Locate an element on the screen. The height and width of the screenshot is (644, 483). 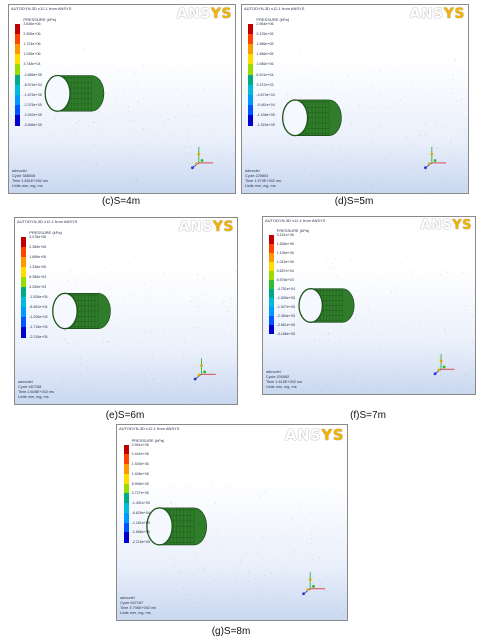
caption-c: (c)S=4m is located at coordinates (121, 201).